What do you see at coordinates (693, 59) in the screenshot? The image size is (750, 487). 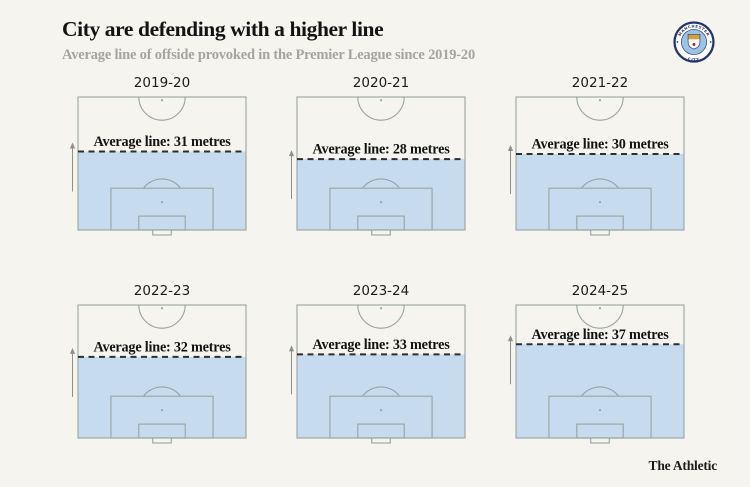 I see `crest-bottom-text: CITY` at bounding box center [693, 59].